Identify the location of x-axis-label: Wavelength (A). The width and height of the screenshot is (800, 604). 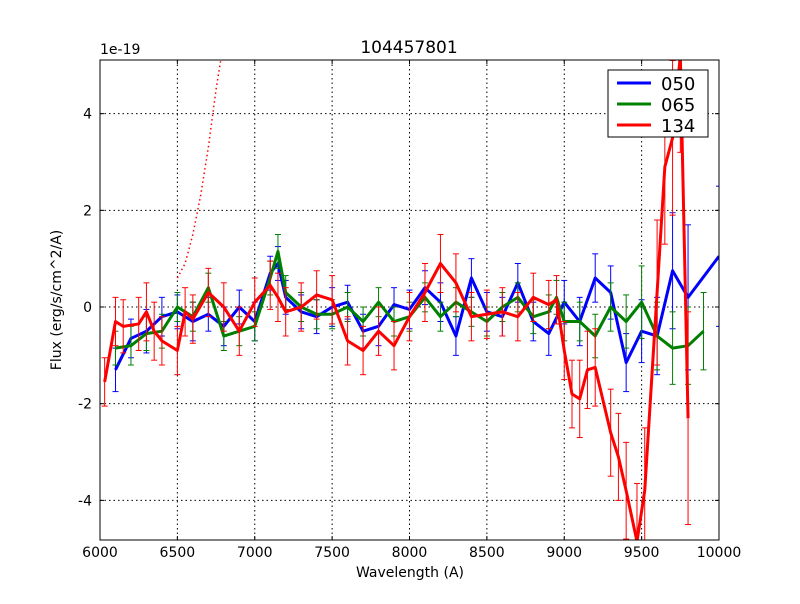
(410, 573).